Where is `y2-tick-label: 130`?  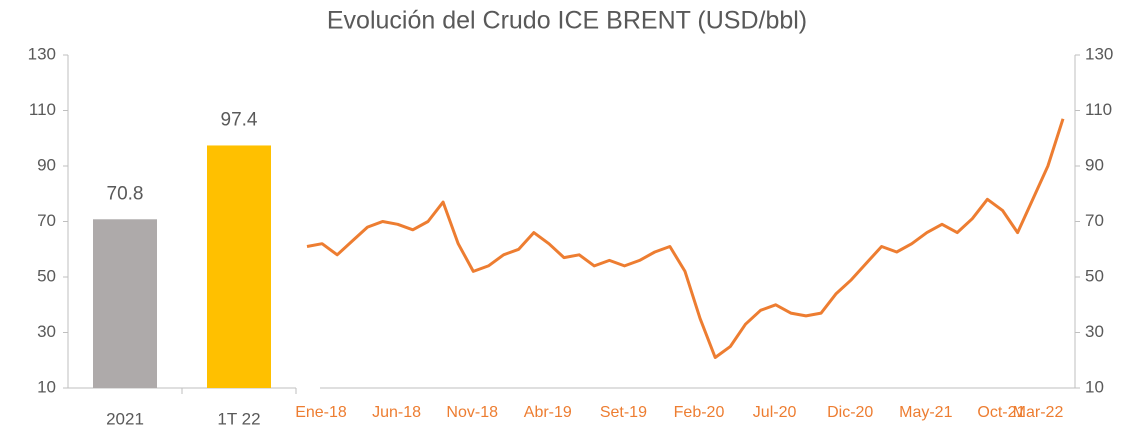 y2-tick-label: 130 is located at coordinates (1099, 53).